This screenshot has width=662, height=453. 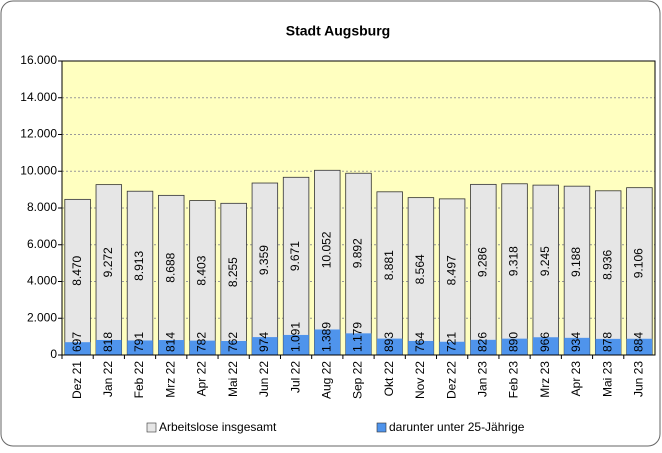 What do you see at coordinates (483, 262) in the screenshot?
I see `value-label: 9.286` at bounding box center [483, 262].